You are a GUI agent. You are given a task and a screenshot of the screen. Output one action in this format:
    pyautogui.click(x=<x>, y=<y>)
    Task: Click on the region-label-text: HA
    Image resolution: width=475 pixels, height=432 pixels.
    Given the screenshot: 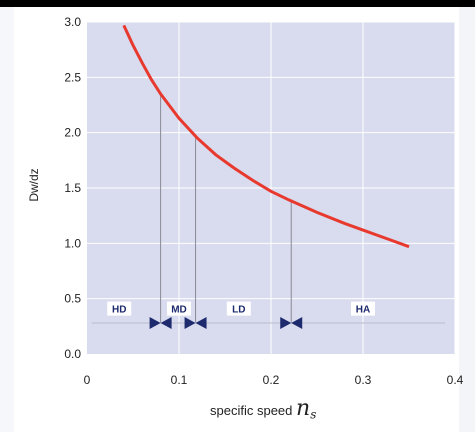 What is the action you would take?
    pyautogui.click(x=363, y=310)
    